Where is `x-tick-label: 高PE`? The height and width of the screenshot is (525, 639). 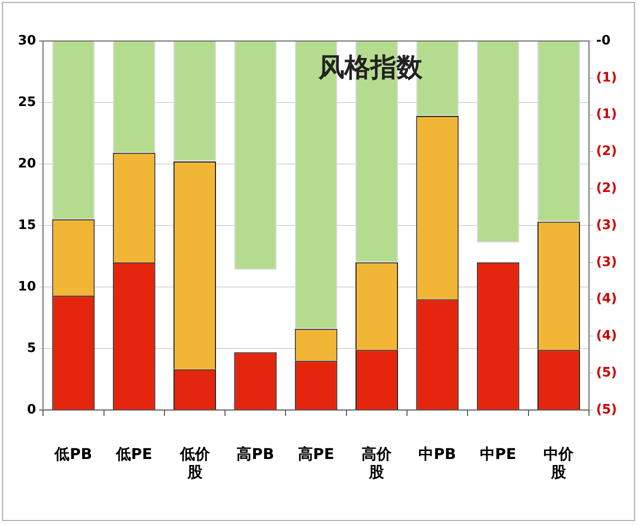
x-tick-label: 高PE is located at coordinates (316, 453).